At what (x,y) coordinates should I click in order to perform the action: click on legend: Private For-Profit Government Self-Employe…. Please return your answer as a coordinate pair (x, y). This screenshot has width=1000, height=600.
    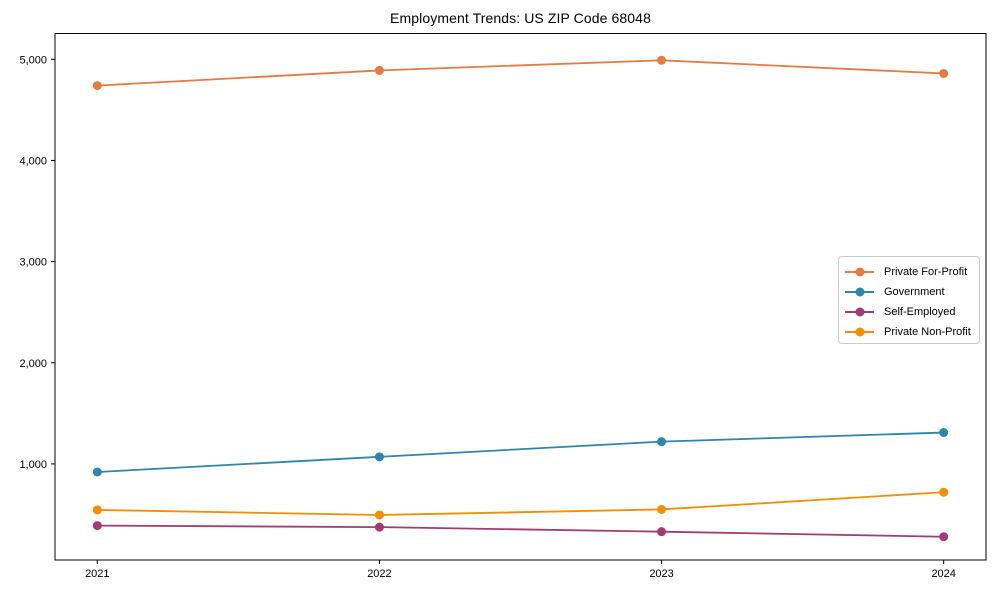
    Looking at the image, I should click on (909, 300).